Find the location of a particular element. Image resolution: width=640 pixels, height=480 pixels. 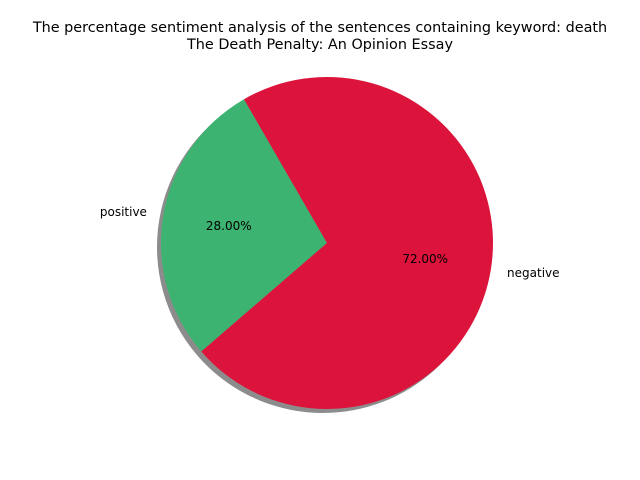

slice-value-positive: 28.00% is located at coordinates (229, 226).